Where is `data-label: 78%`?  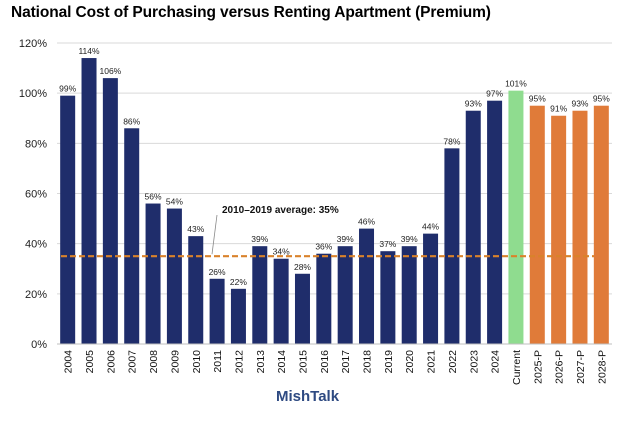 data-label: 78% is located at coordinates (451, 141).